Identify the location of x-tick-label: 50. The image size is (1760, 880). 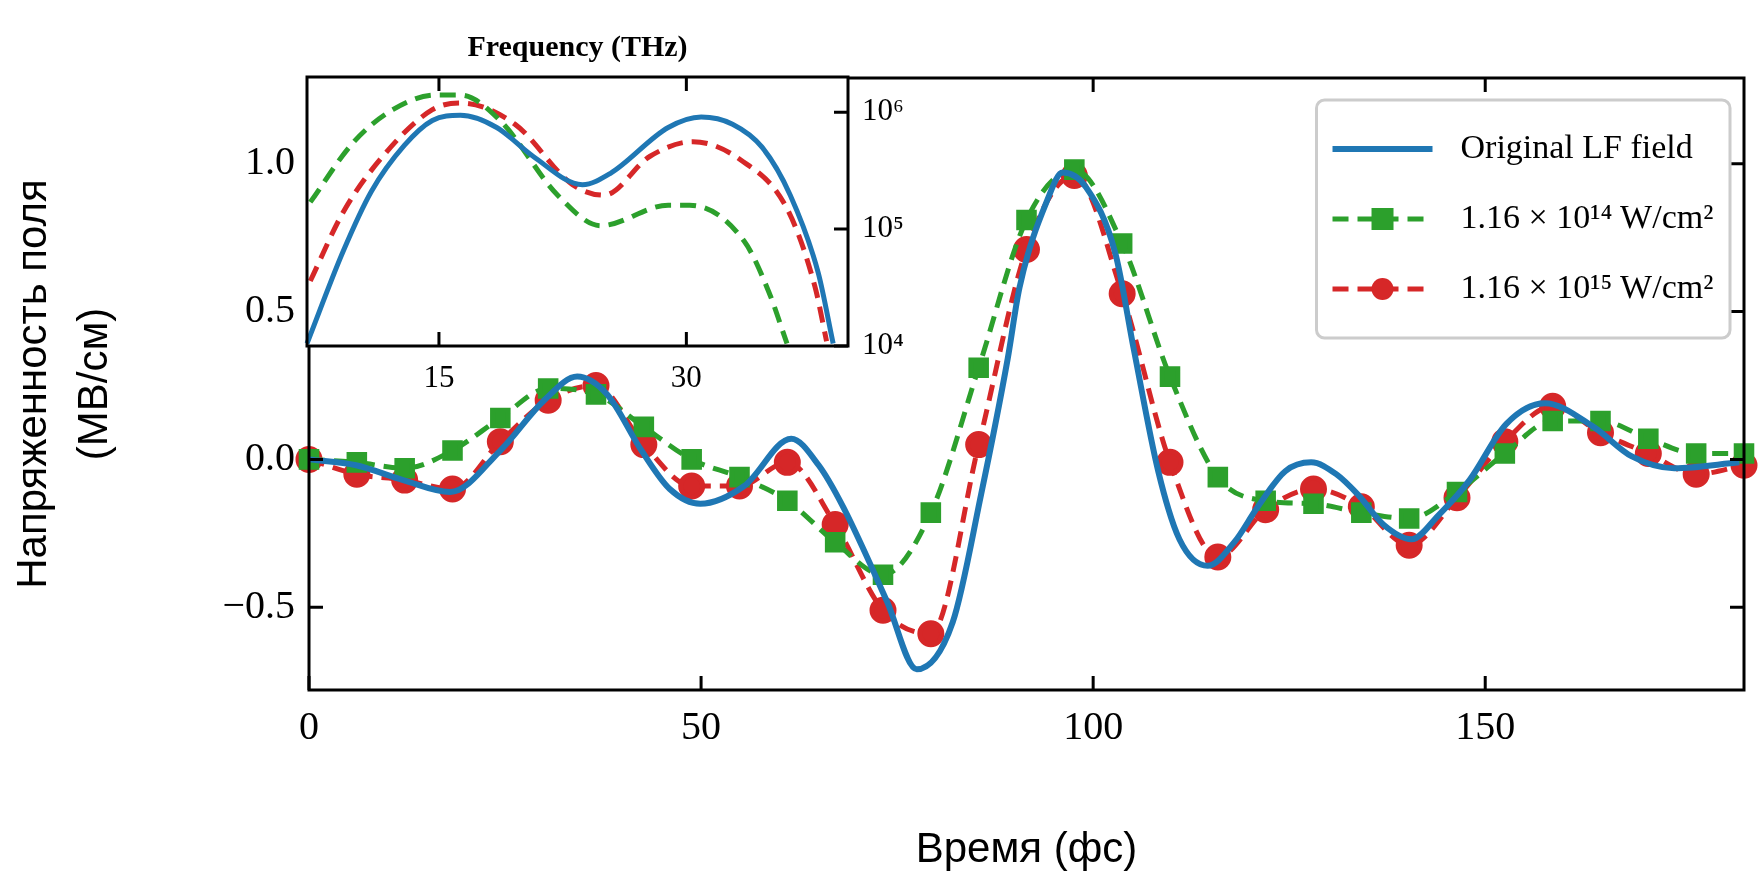
(701, 725).